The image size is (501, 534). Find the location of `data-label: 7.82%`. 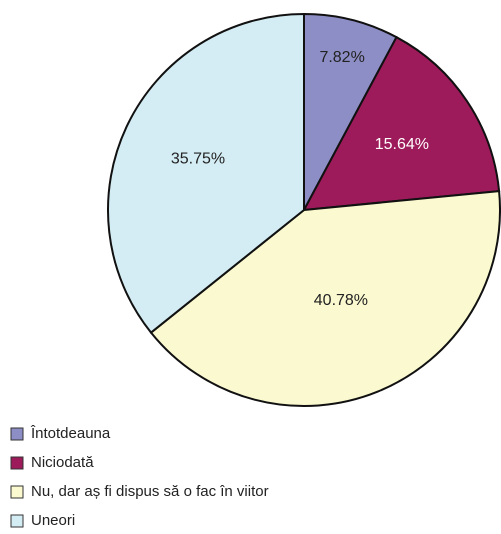

data-label: 7.82% is located at coordinates (341, 57).